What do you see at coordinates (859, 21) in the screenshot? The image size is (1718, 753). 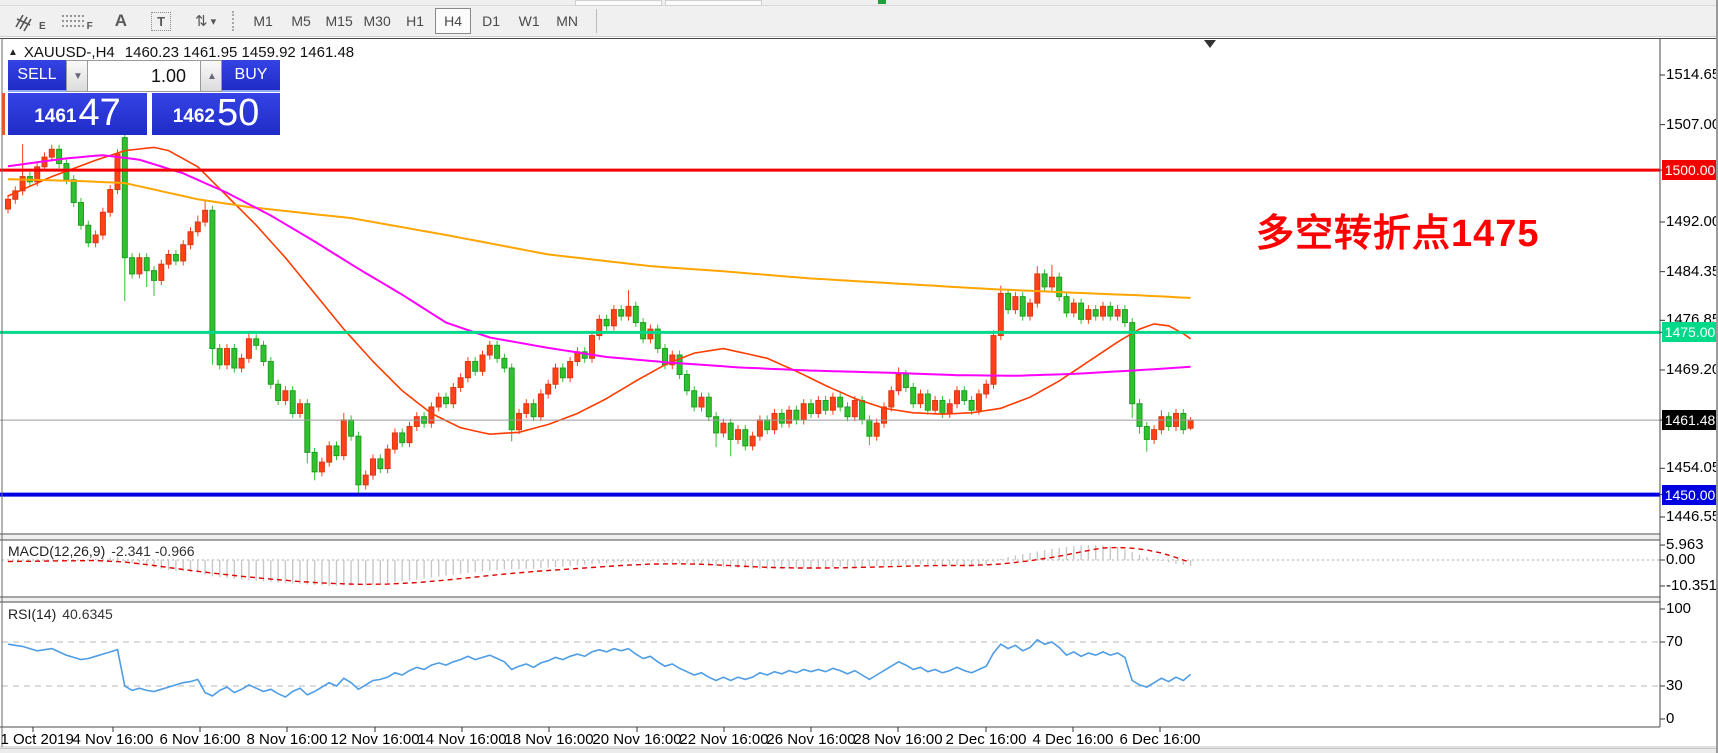 I see `toolbar: E F A T ⇅ ▾ M1 M5 M15 M30 H1 H4 D1 W1 MN` at bounding box center [859, 21].